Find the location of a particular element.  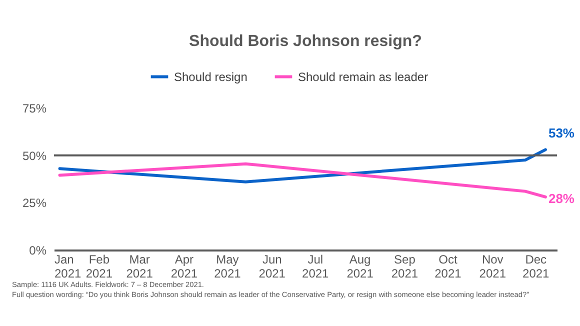

chart-title: Should Boris Johnson resign? is located at coordinates (305, 41).